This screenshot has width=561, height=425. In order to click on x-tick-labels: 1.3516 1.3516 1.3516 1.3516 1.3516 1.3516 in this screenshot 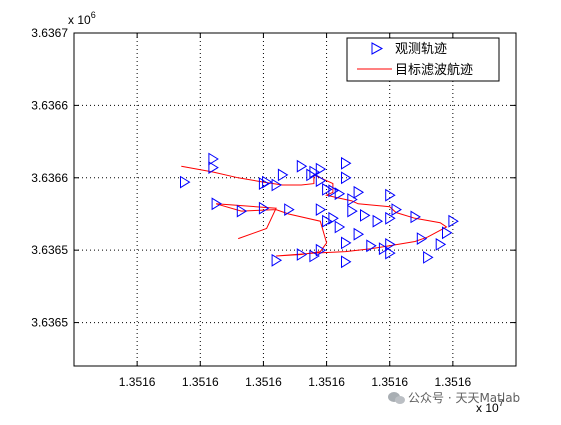, I will do `click(295, 382)`.